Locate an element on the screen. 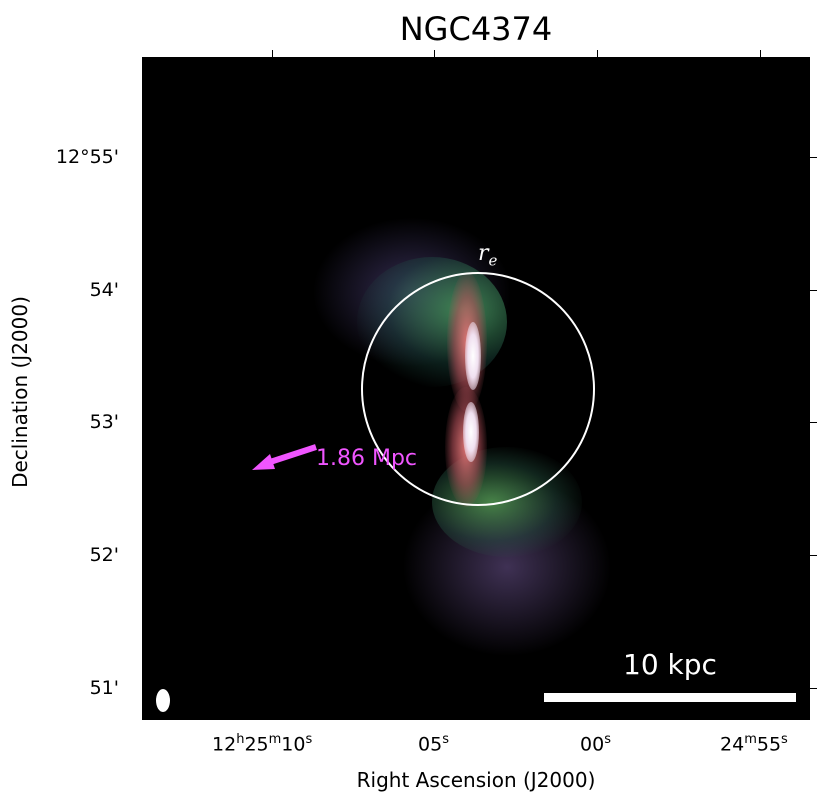 The width and height of the screenshot is (831, 811). effective-radius-circle is located at coordinates (478, 389).